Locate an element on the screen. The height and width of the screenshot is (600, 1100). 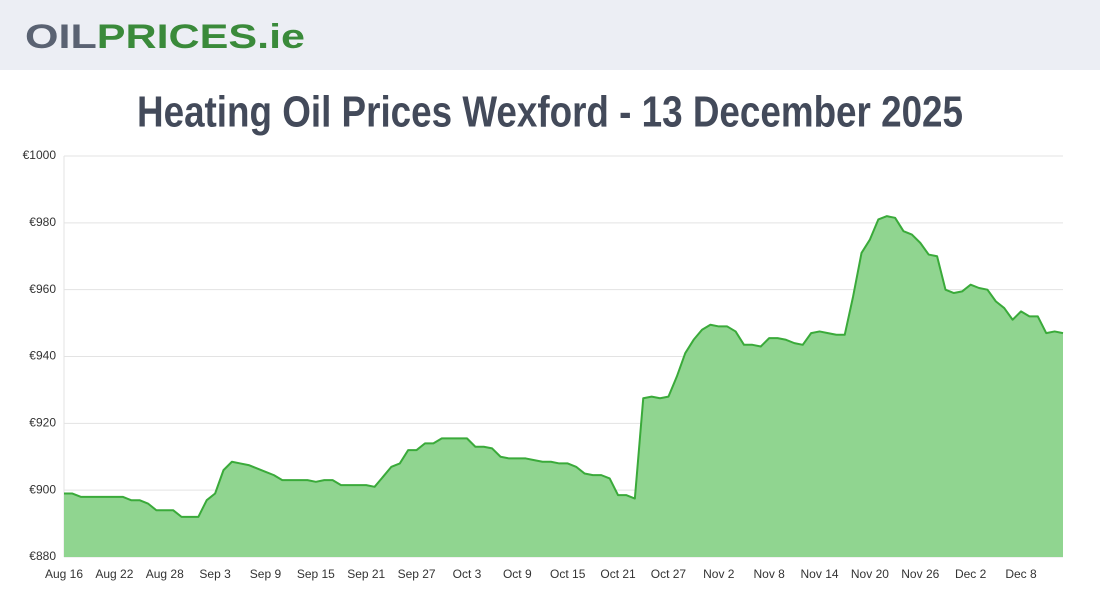
logo: OIL PRICES.ie is located at coordinates (165, 37).